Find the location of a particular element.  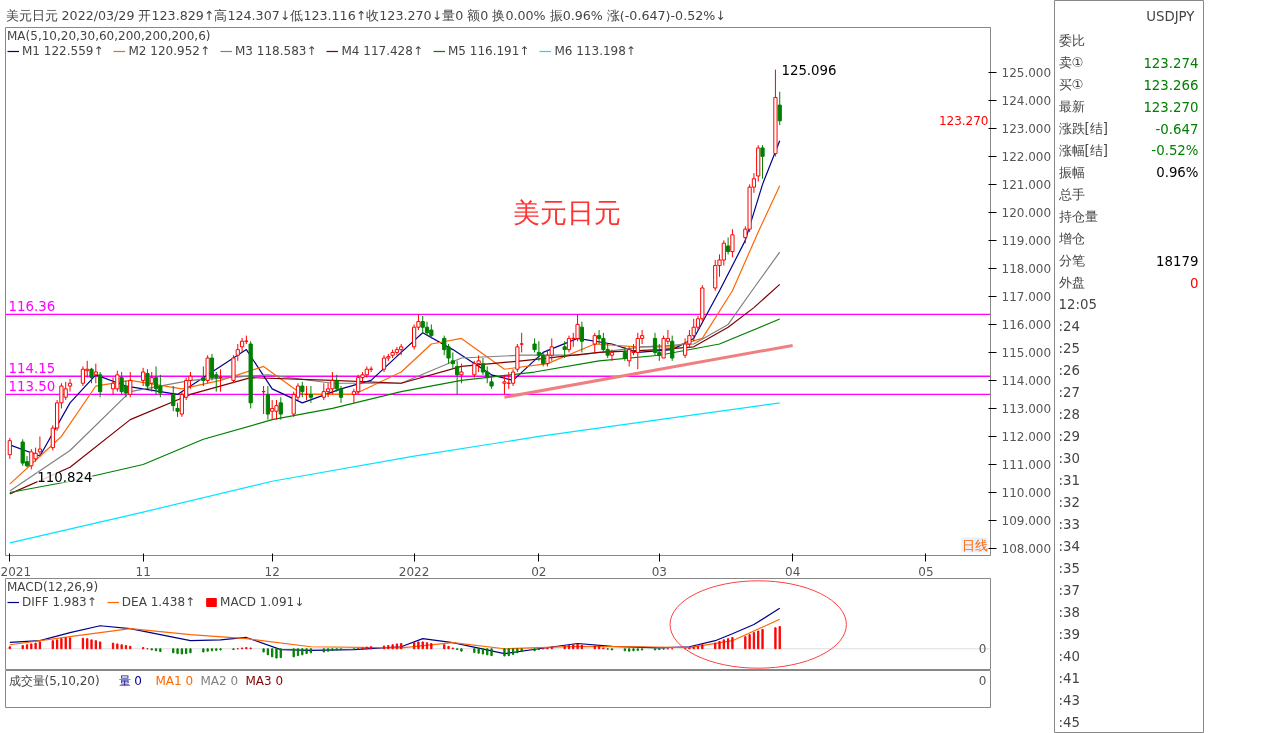

text: 涨幅[结] -0.52% is located at coordinates (1128, 150).